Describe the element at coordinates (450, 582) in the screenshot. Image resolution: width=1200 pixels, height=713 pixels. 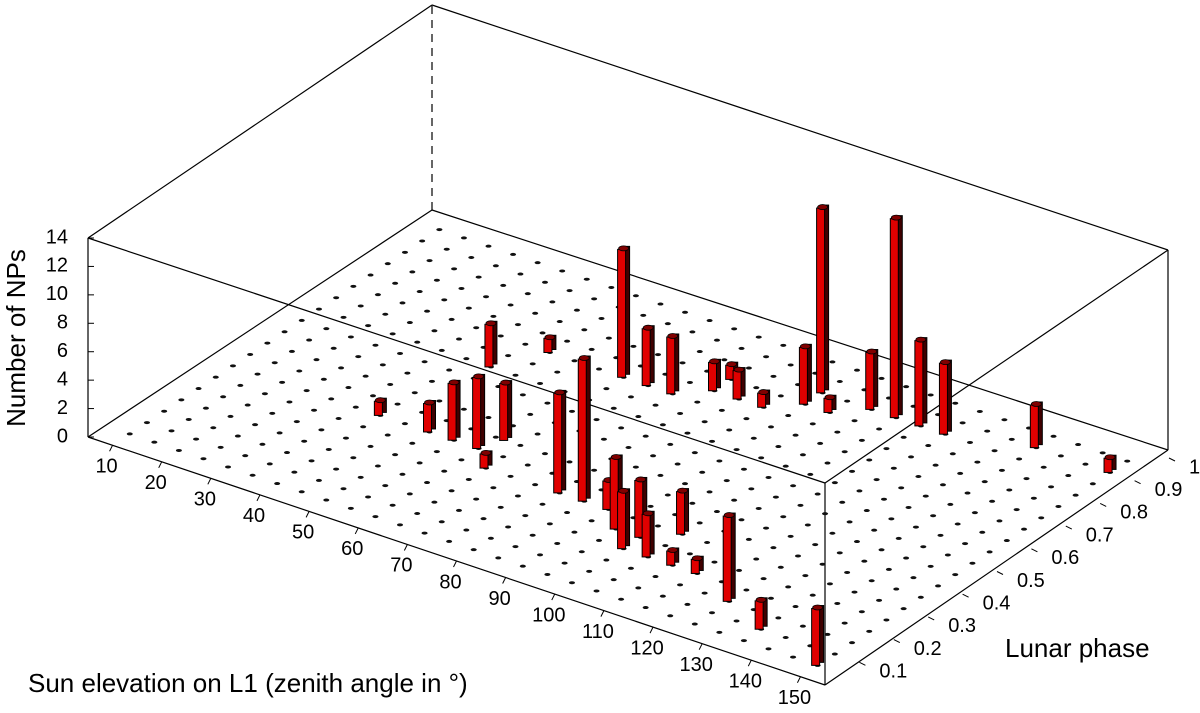
I see `x-tick-label: 80` at that location.